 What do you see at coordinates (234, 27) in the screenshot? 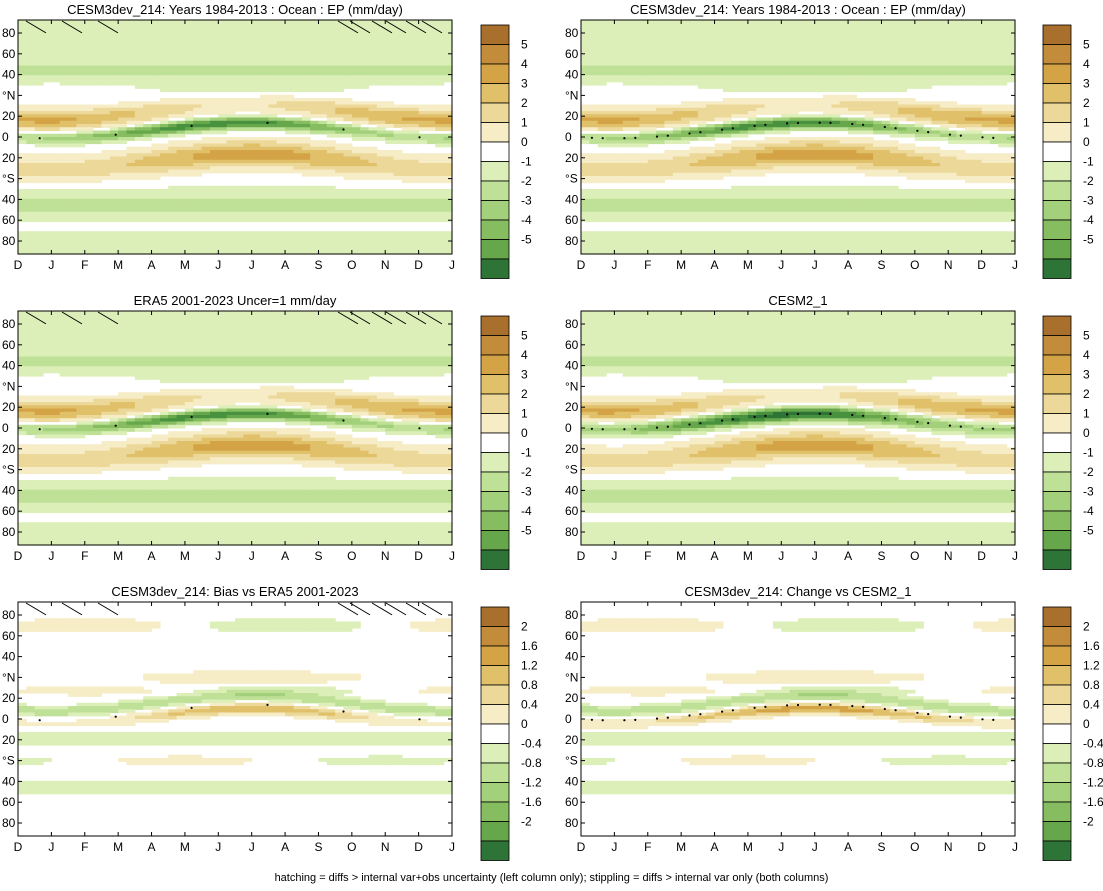
I see `hatching` at bounding box center [234, 27].